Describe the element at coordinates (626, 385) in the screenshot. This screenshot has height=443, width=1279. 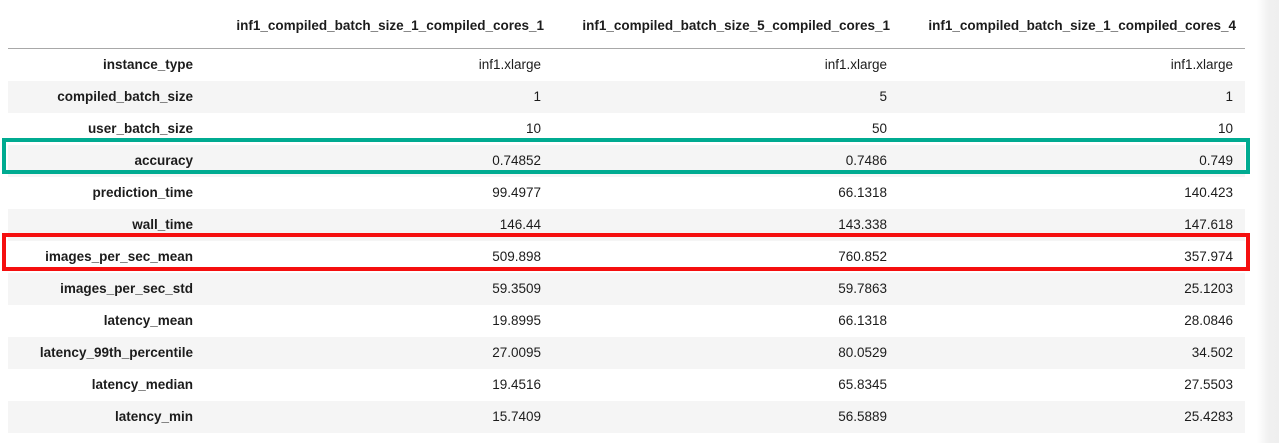
I see `table-row-latency-median: latency_median 19.4516 65.8345 27.5503` at that location.